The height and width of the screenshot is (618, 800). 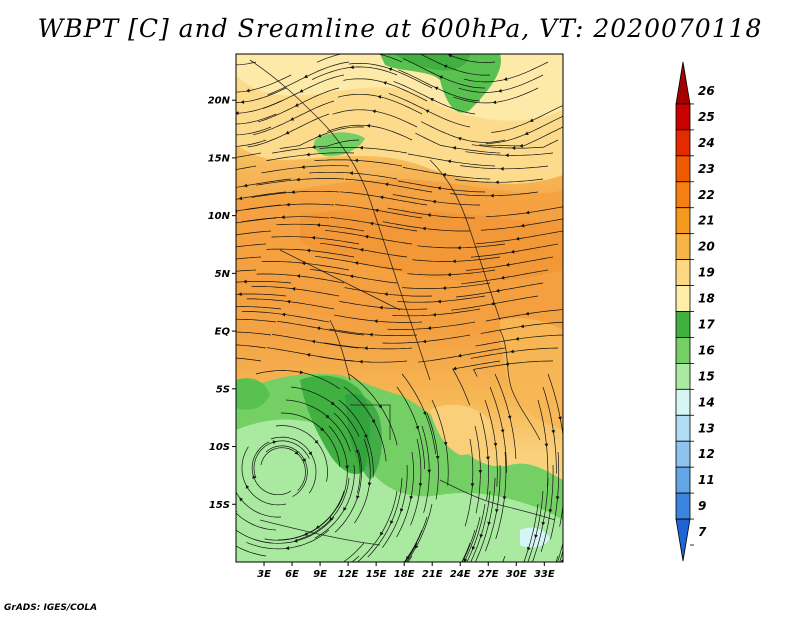 I want to click on colorbar: 26 25 24 23 22 21 20 19 18 17 16 15 14 13 12 11 9 7, so click(x=695, y=311).